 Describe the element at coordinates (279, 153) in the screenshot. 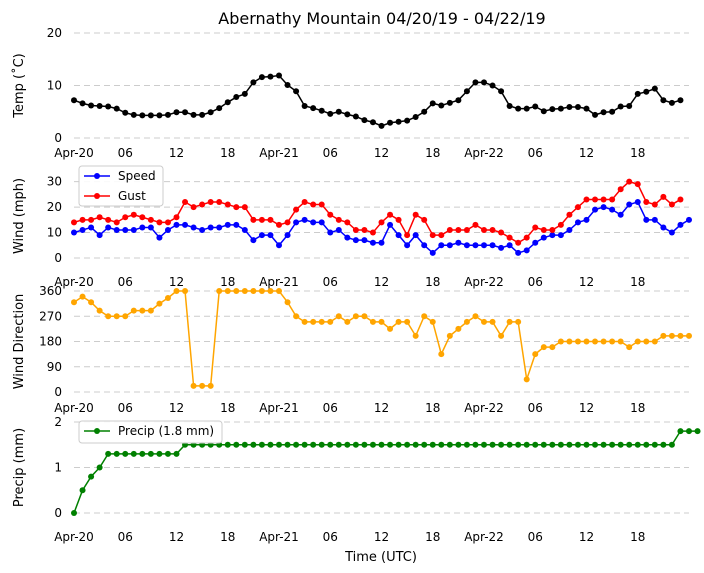

I see `x-tick-label: Apr-21` at that location.